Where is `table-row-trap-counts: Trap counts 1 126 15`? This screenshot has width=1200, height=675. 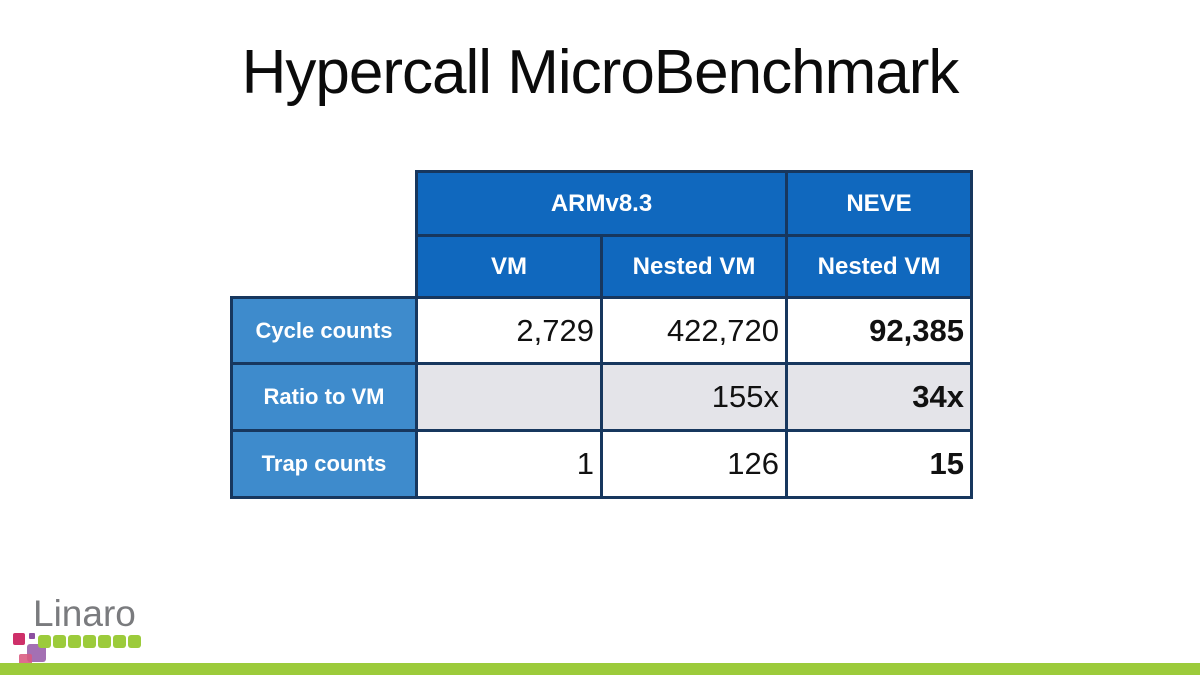 table-row-trap-counts: Trap counts 1 126 15 is located at coordinates (601, 464).